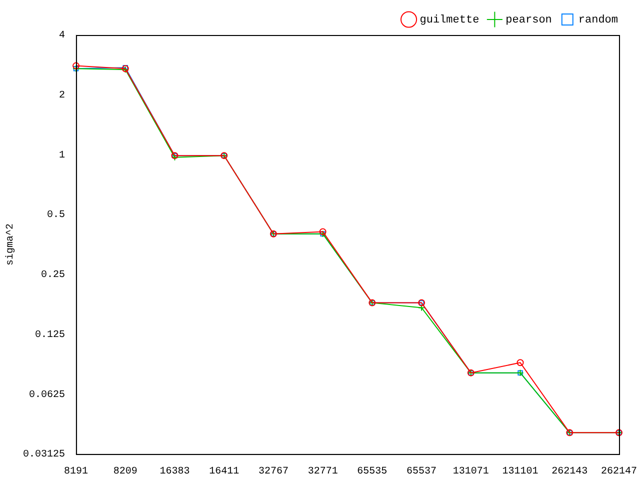 This screenshot has width=640, height=480. What do you see at coordinates (570, 472) in the screenshot?
I see `x-tick-label: 262143` at bounding box center [570, 472].